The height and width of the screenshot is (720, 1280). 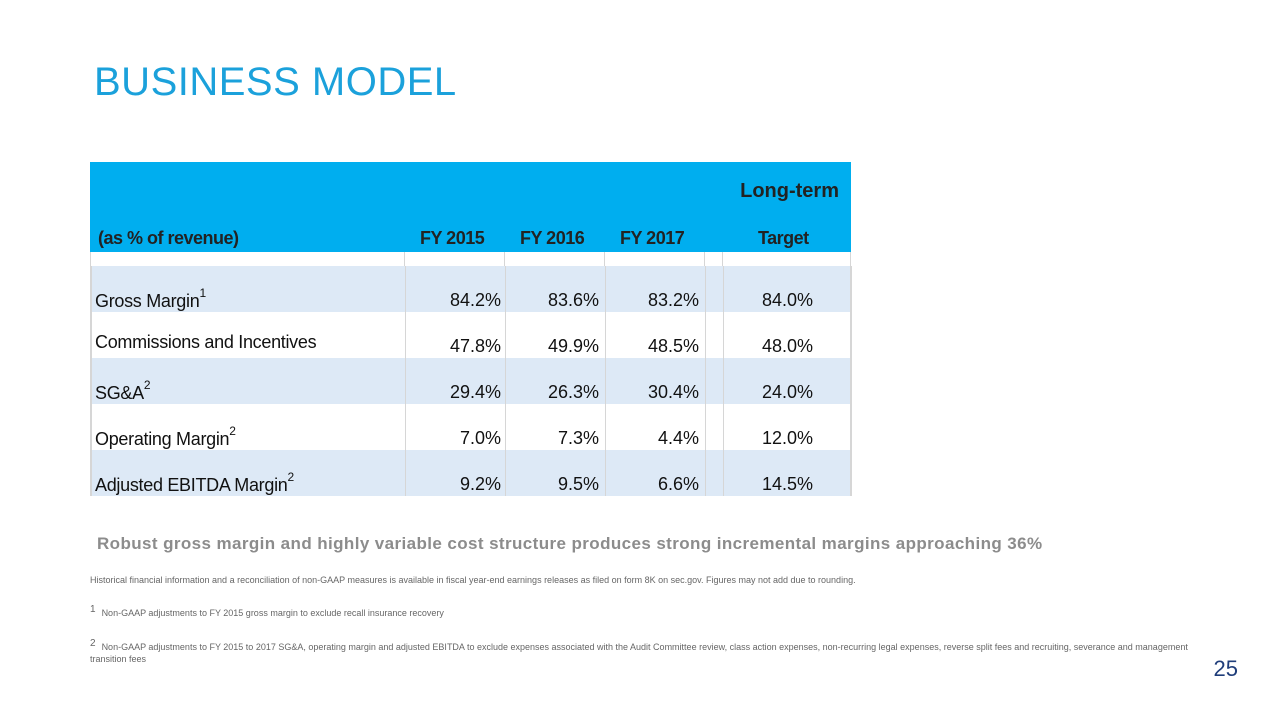 I want to click on header-row-label: (as % of revenue), so click(x=168, y=238).